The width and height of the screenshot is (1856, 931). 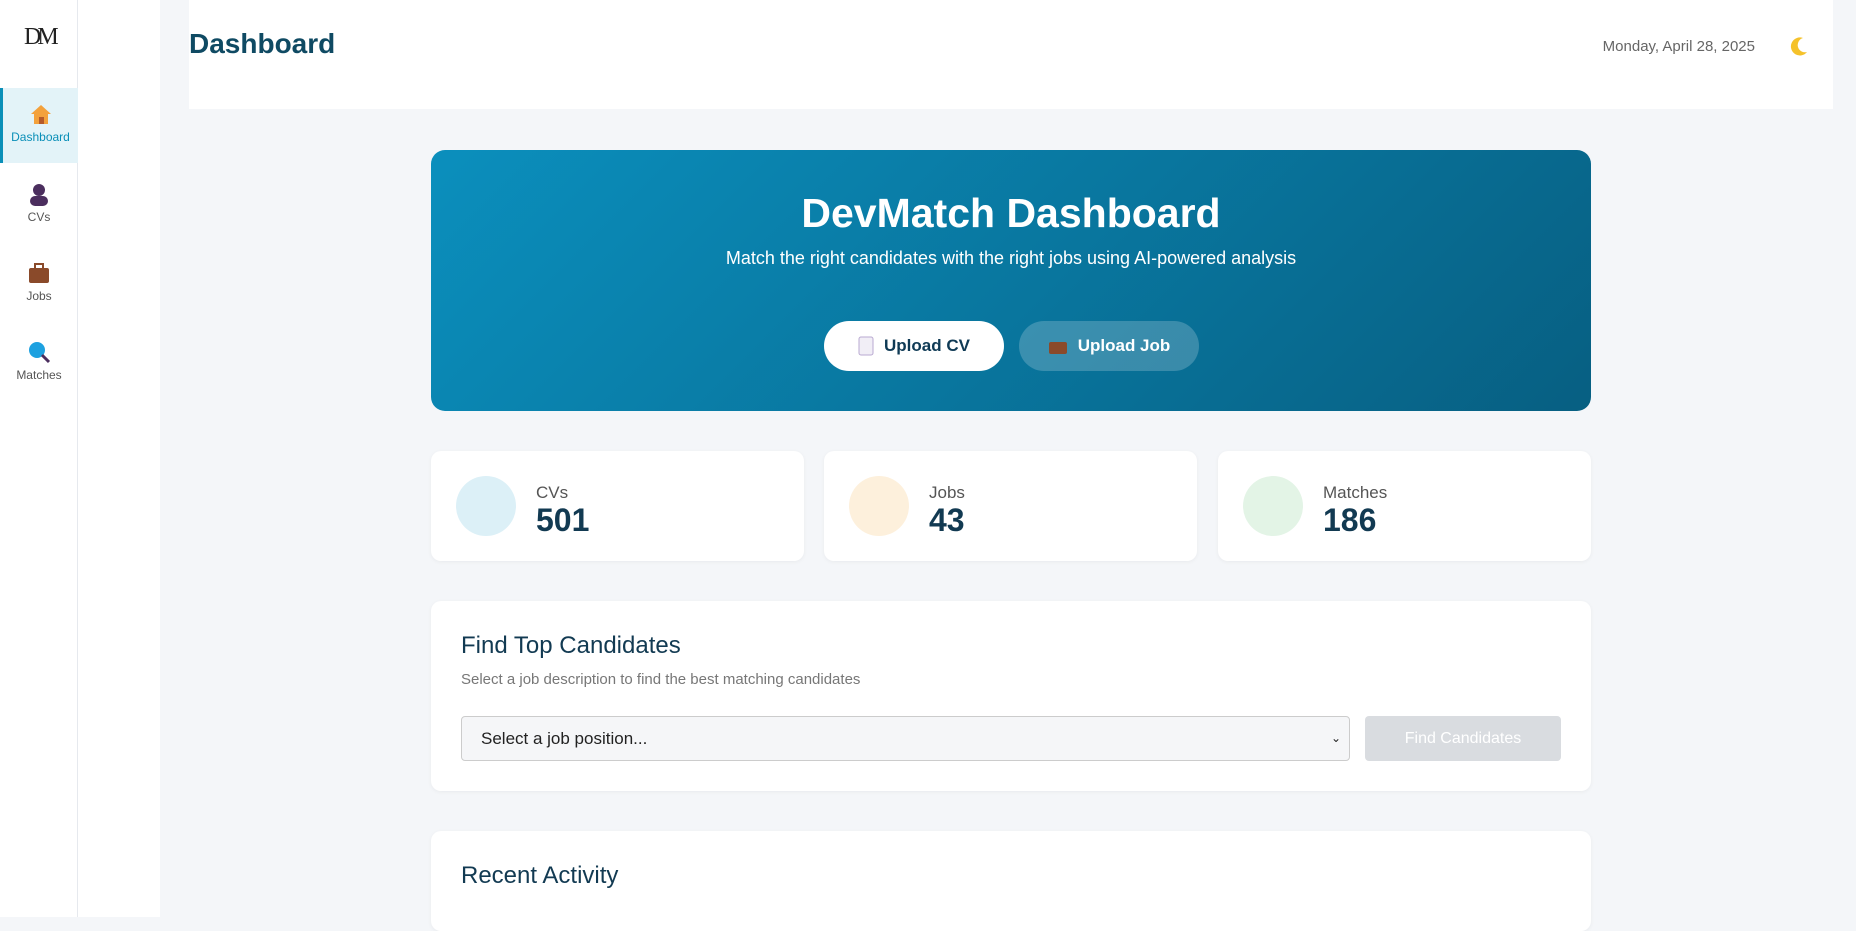 What do you see at coordinates (563, 520) in the screenshot?
I see `stat-value: 501` at bounding box center [563, 520].